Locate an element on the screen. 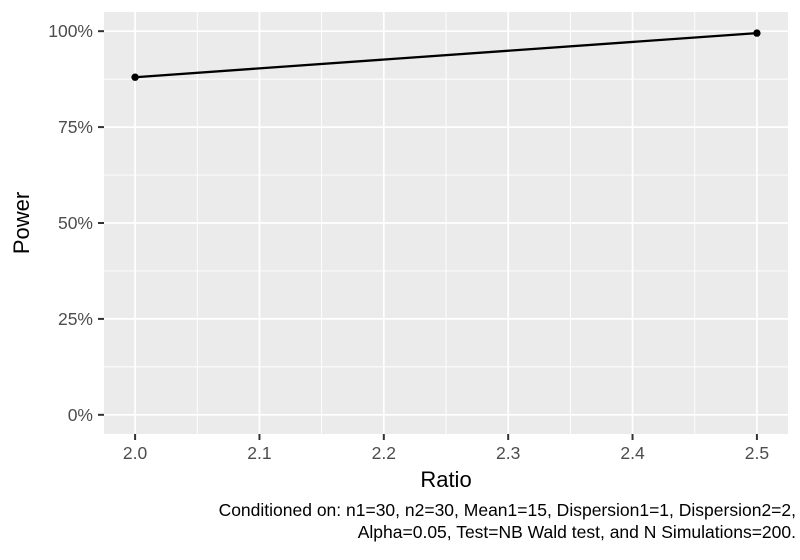  x-tick-label: 2.2 is located at coordinates (384, 453).